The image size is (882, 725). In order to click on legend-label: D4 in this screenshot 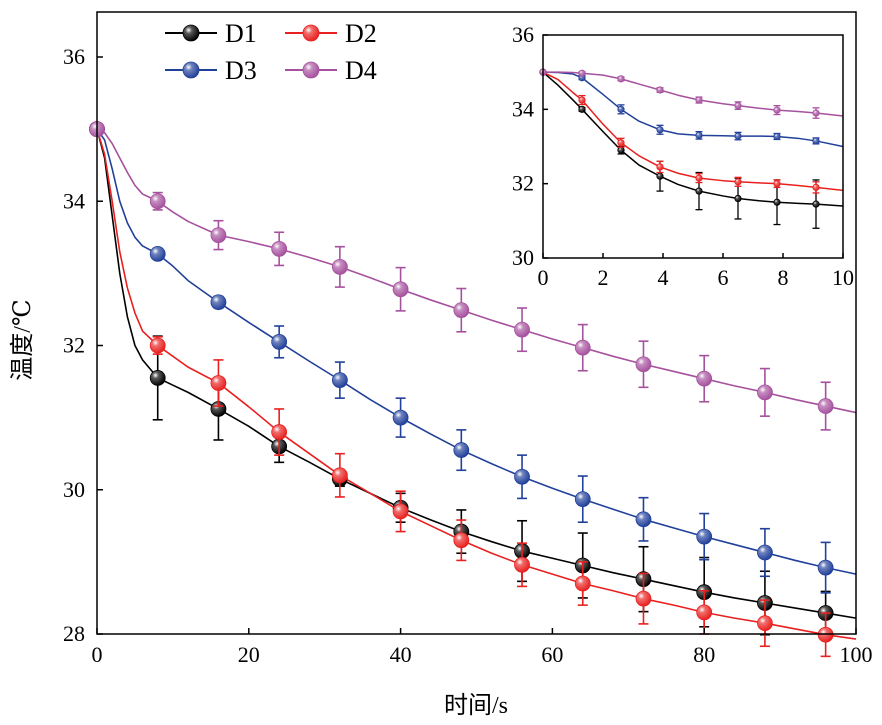, I will do `click(361, 70)`.